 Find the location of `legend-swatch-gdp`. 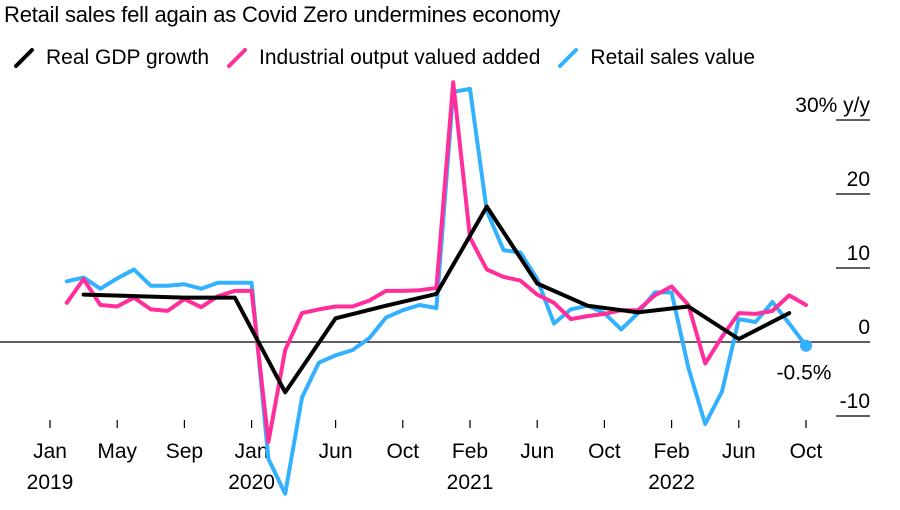

legend-swatch-gdp is located at coordinates (24, 58).